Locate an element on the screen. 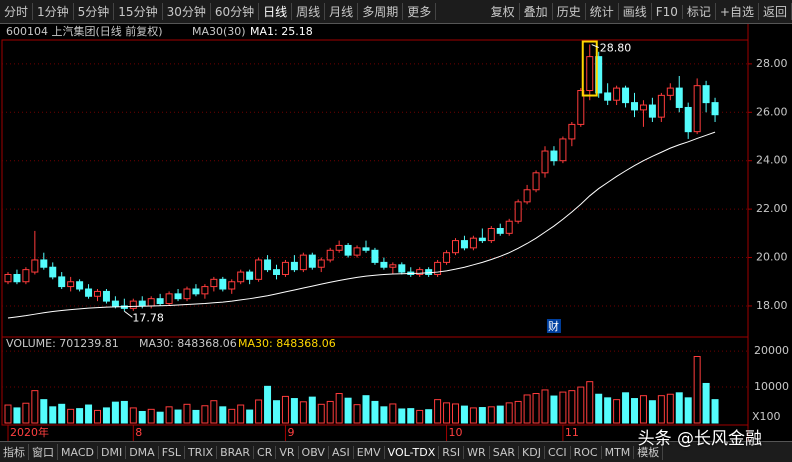 This screenshot has height=462, width=792. indicator-tab: 窗口 is located at coordinates (43, 452).